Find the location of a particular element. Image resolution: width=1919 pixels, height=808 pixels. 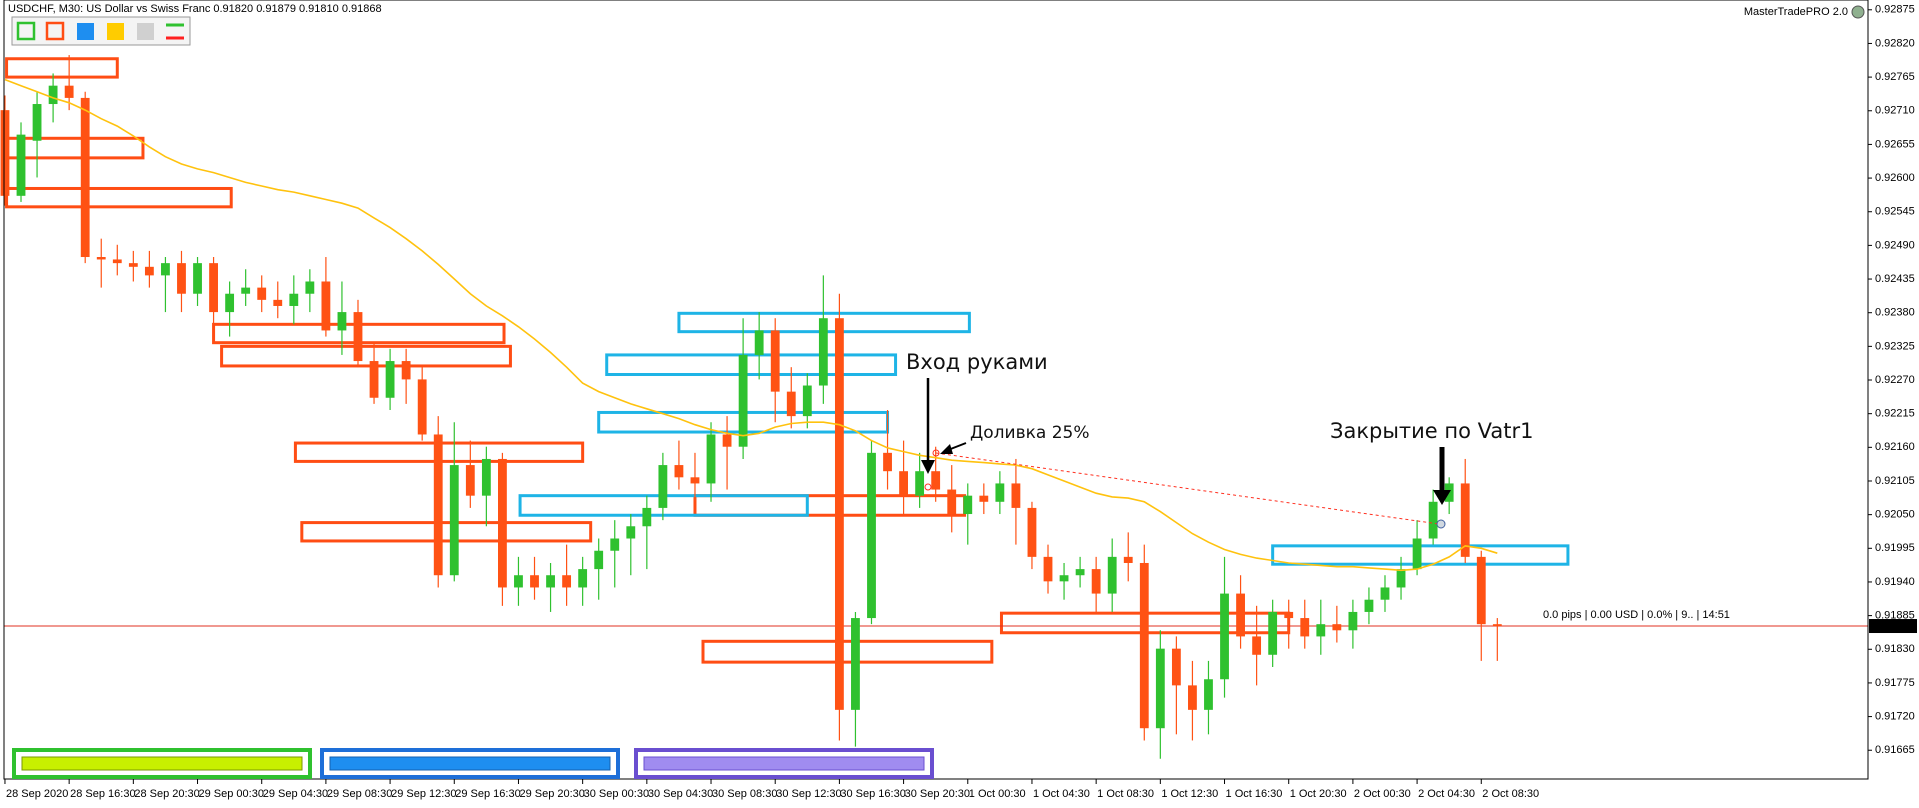

purple-button is located at coordinates (784, 763).